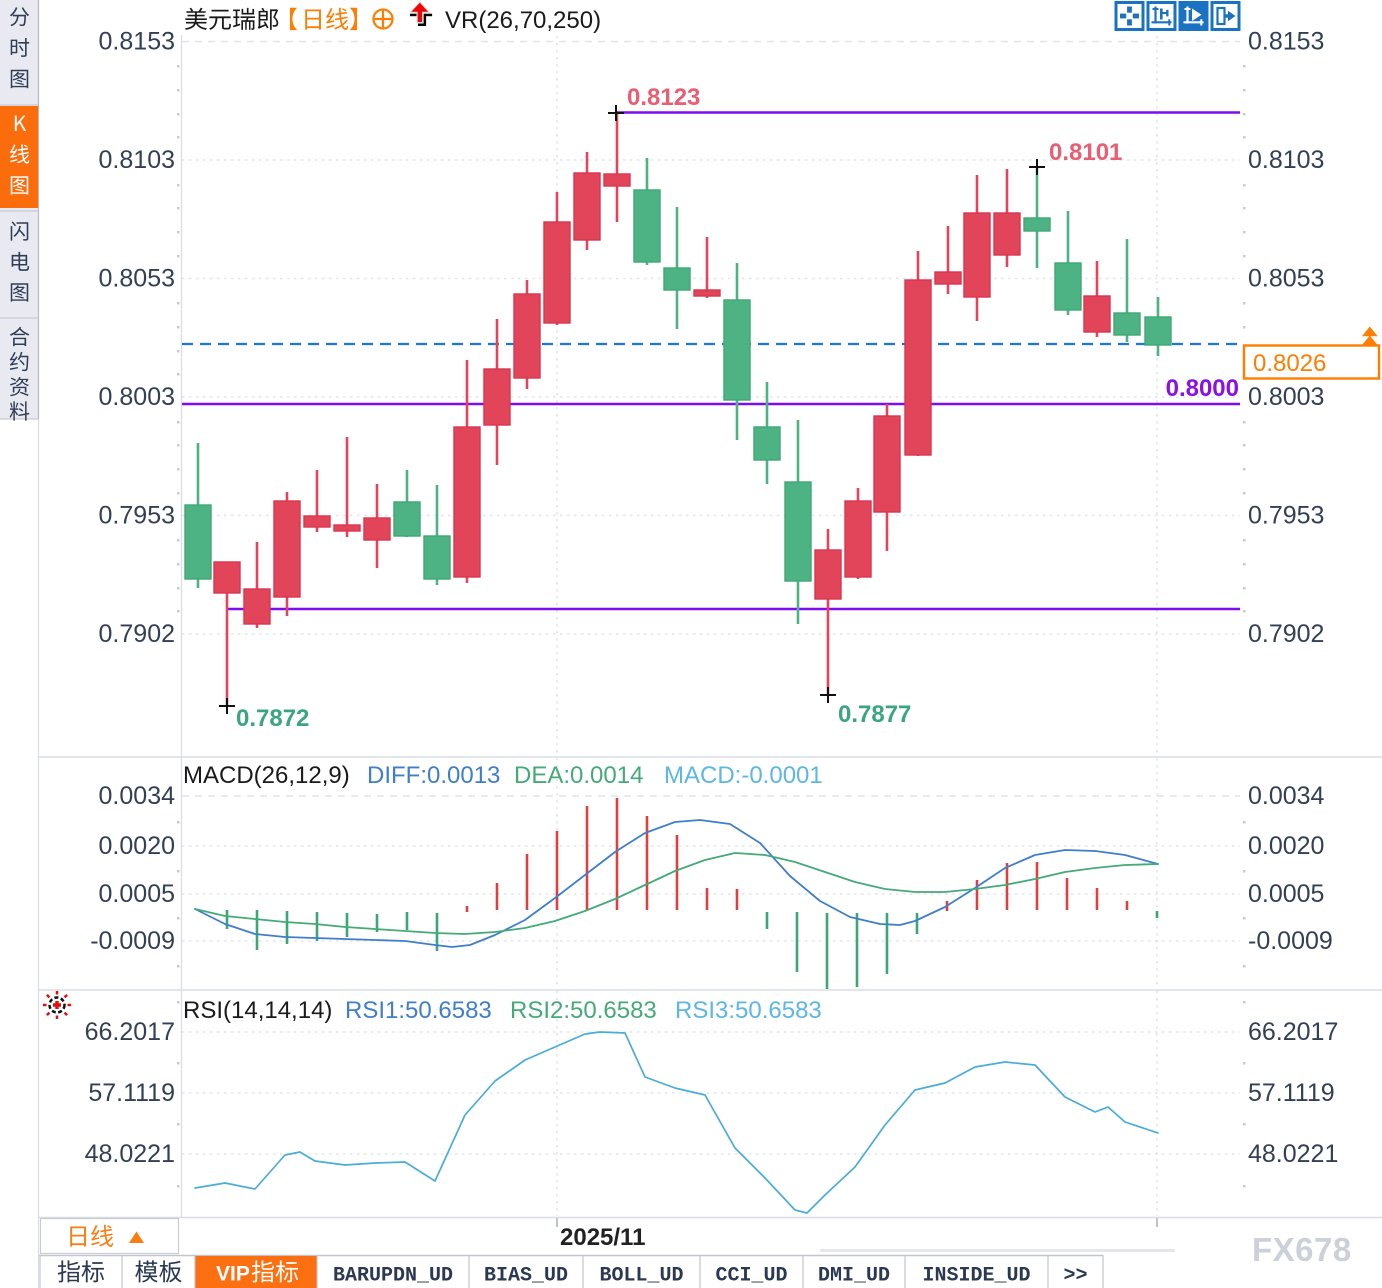 This screenshot has width=1382, height=1288. What do you see at coordinates (578, 775) in the screenshot?
I see `svg-text: DEA:0.0014` at bounding box center [578, 775].